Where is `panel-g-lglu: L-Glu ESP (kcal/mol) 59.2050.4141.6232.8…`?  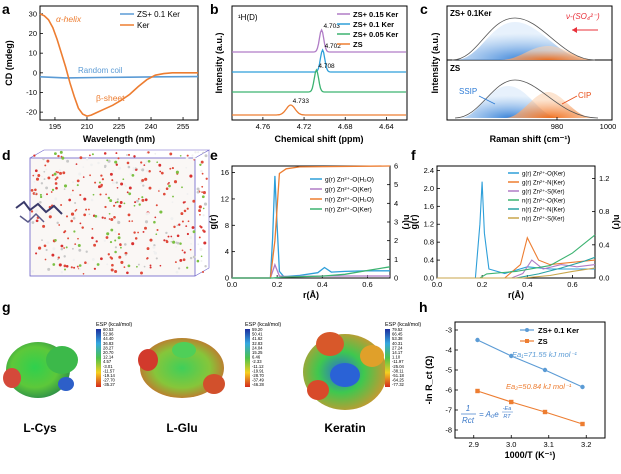 panel-g-lglu: L-Glu ESP (kcal/mol) 59.2050.4141.6232.8… is located at coordinates (209, 378).